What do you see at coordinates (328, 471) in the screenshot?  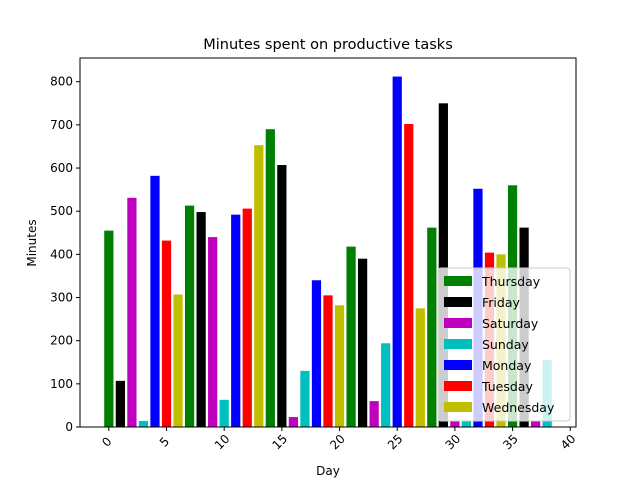 I see `x-axis-label: Day` at bounding box center [328, 471].